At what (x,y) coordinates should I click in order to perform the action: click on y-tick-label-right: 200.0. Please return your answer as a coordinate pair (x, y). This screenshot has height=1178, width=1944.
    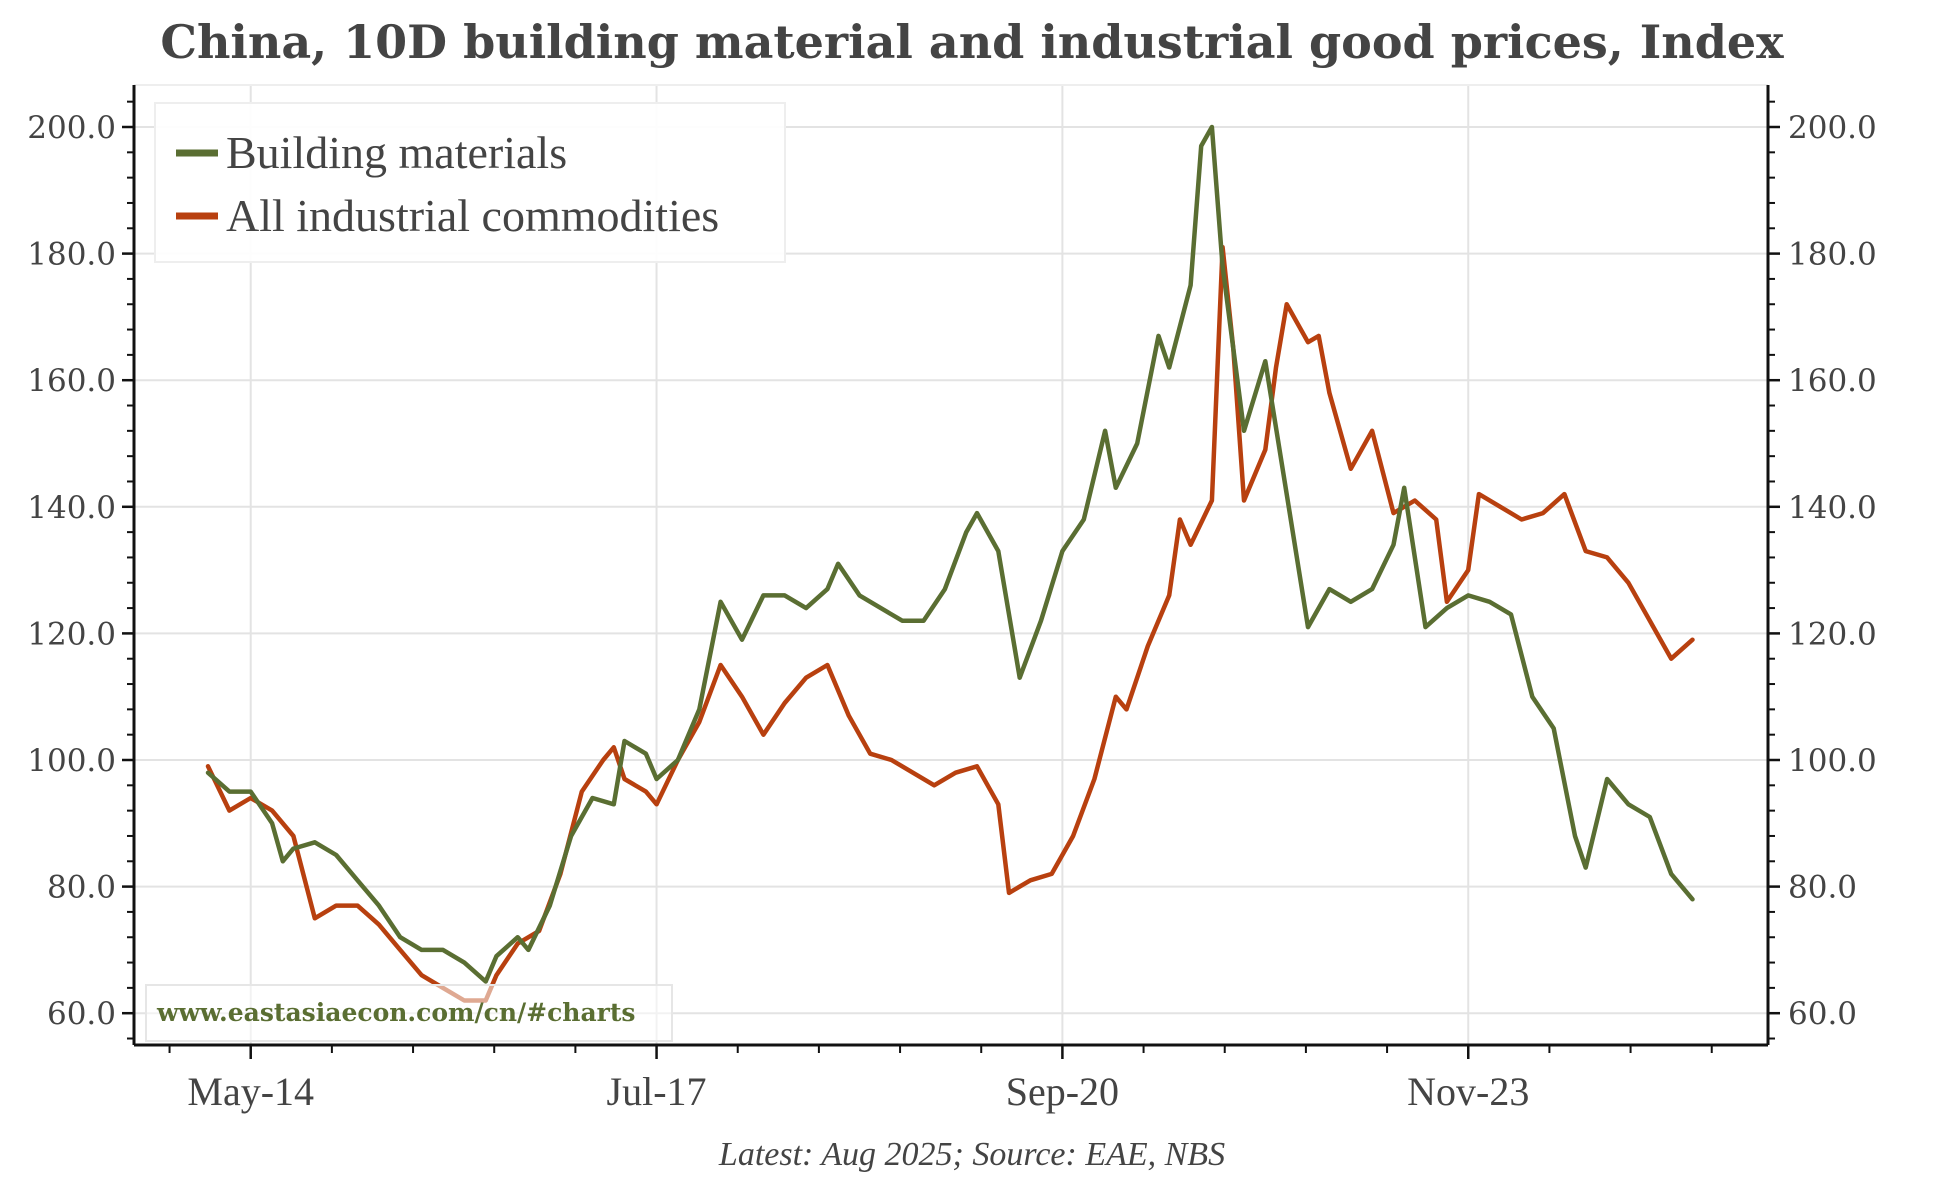
    Looking at the image, I should click on (1832, 128).